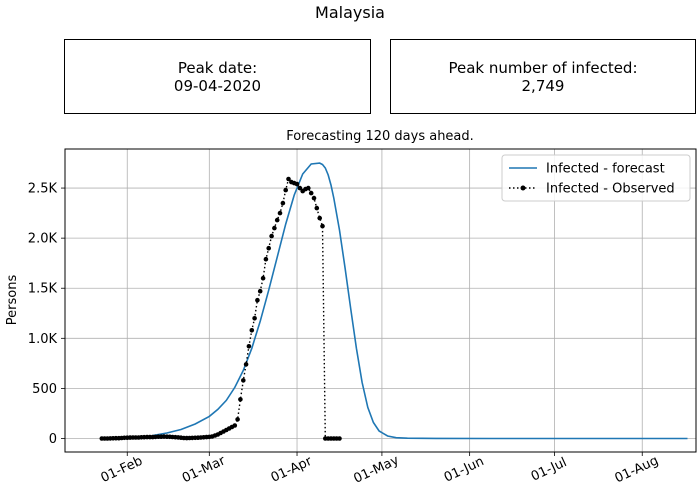 Image resolution: width=700 pixels, height=500 pixels. What do you see at coordinates (376, 470) in the screenshot?
I see `x-tick-label: 01-May` at bounding box center [376, 470].